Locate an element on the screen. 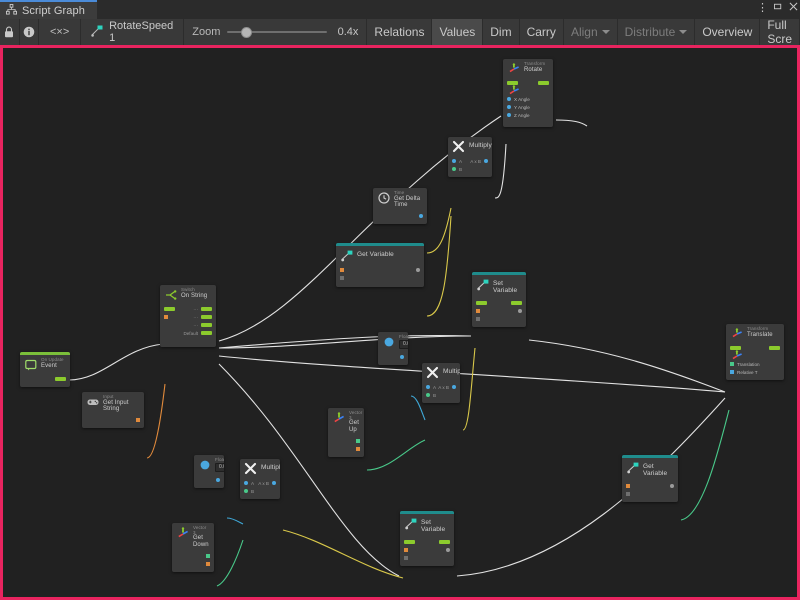  graph-name-field: RotateSpeed 1 is located at coordinates (133, 32).